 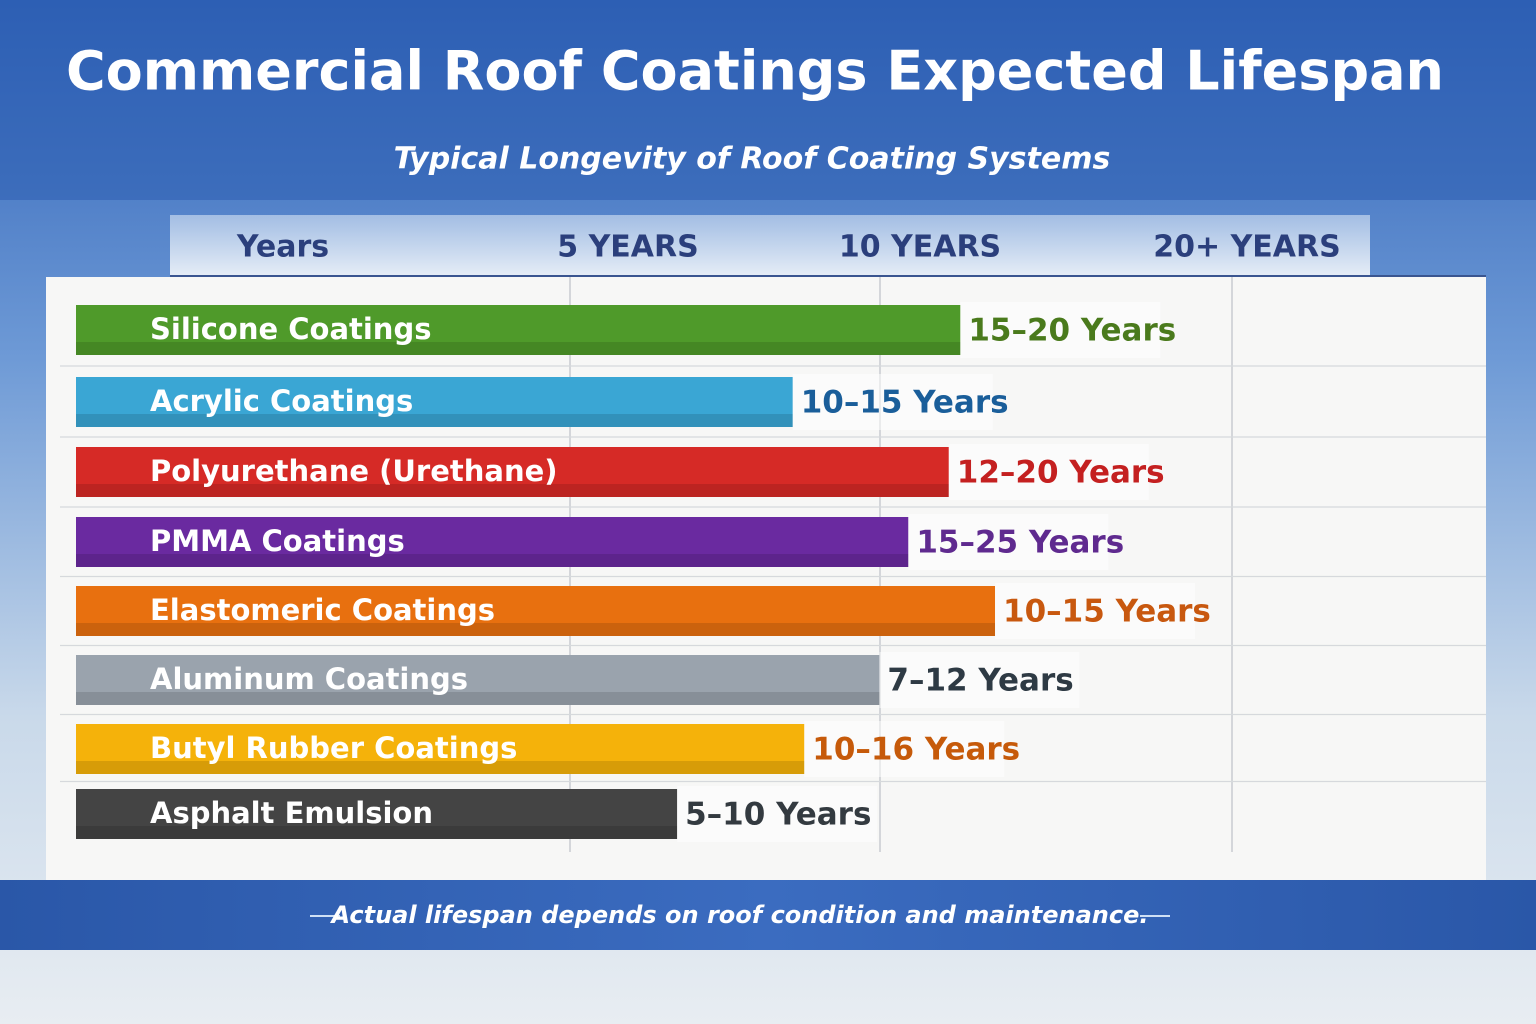 I want to click on bar-label: Aluminum Coatings, so click(x=309, y=679).